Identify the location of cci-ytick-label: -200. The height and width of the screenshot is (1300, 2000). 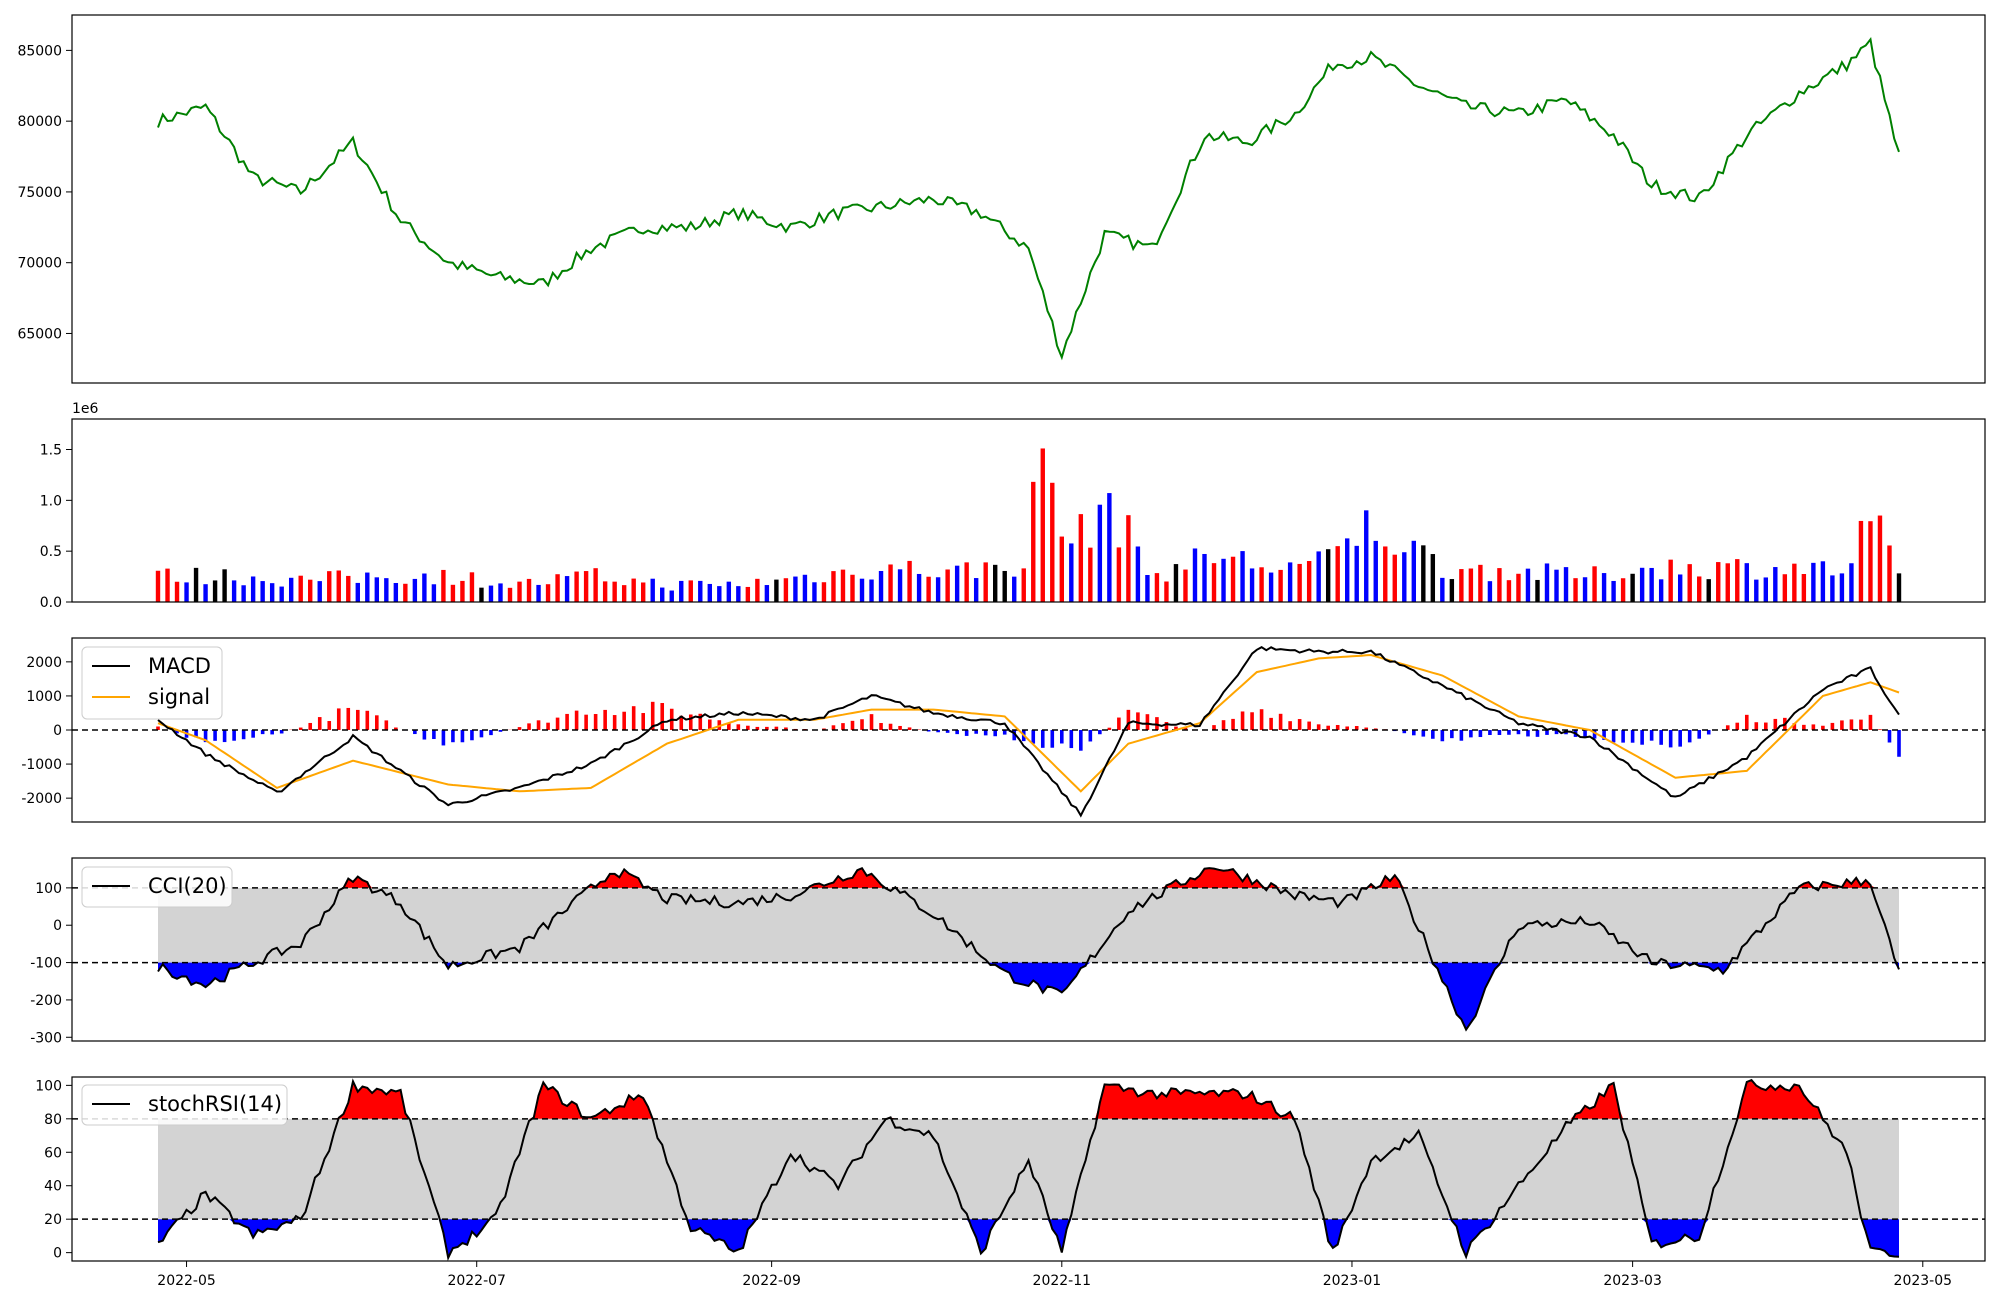
(46, 1001).